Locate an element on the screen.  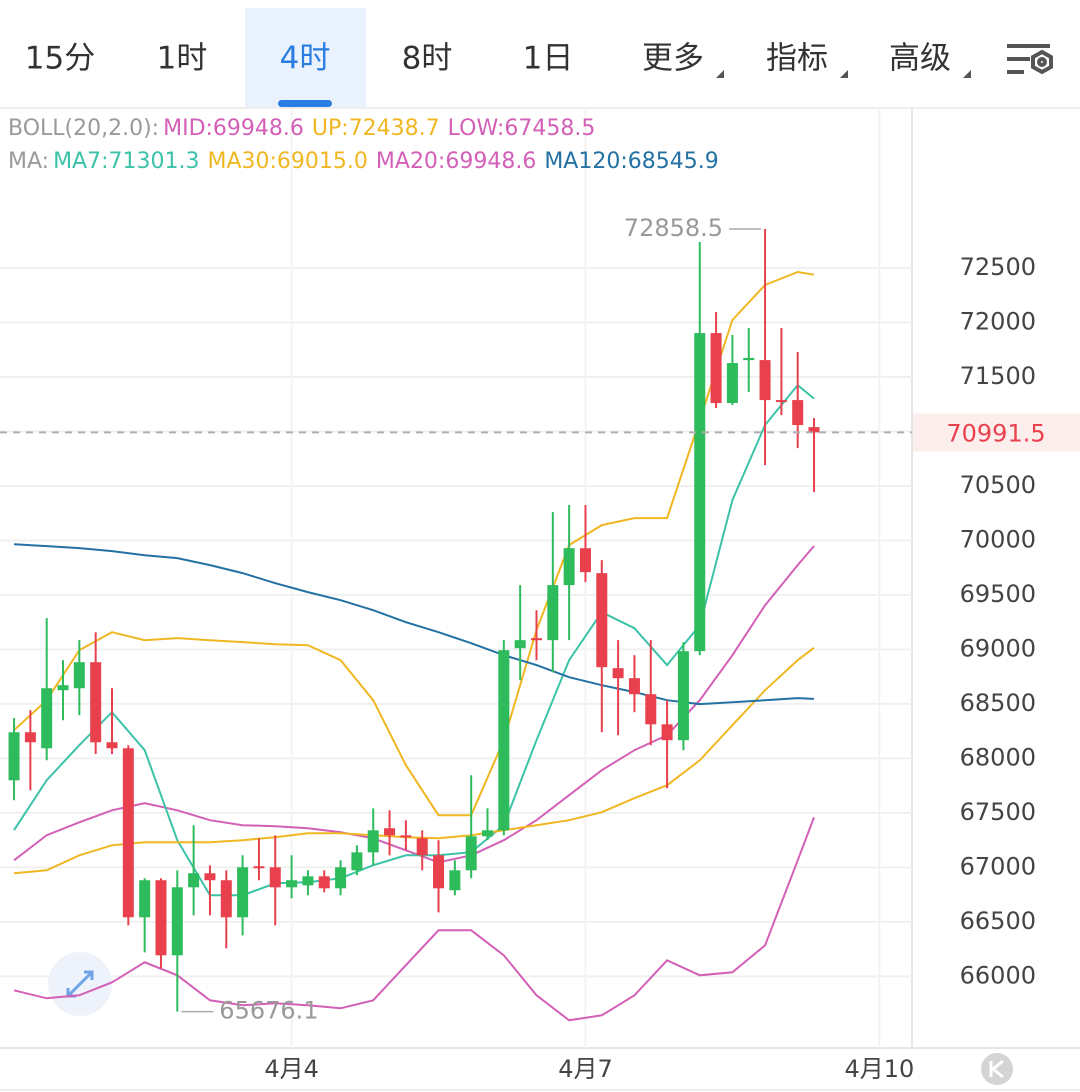
y-tick-label: 67000 is located at coordinates (998, 866).